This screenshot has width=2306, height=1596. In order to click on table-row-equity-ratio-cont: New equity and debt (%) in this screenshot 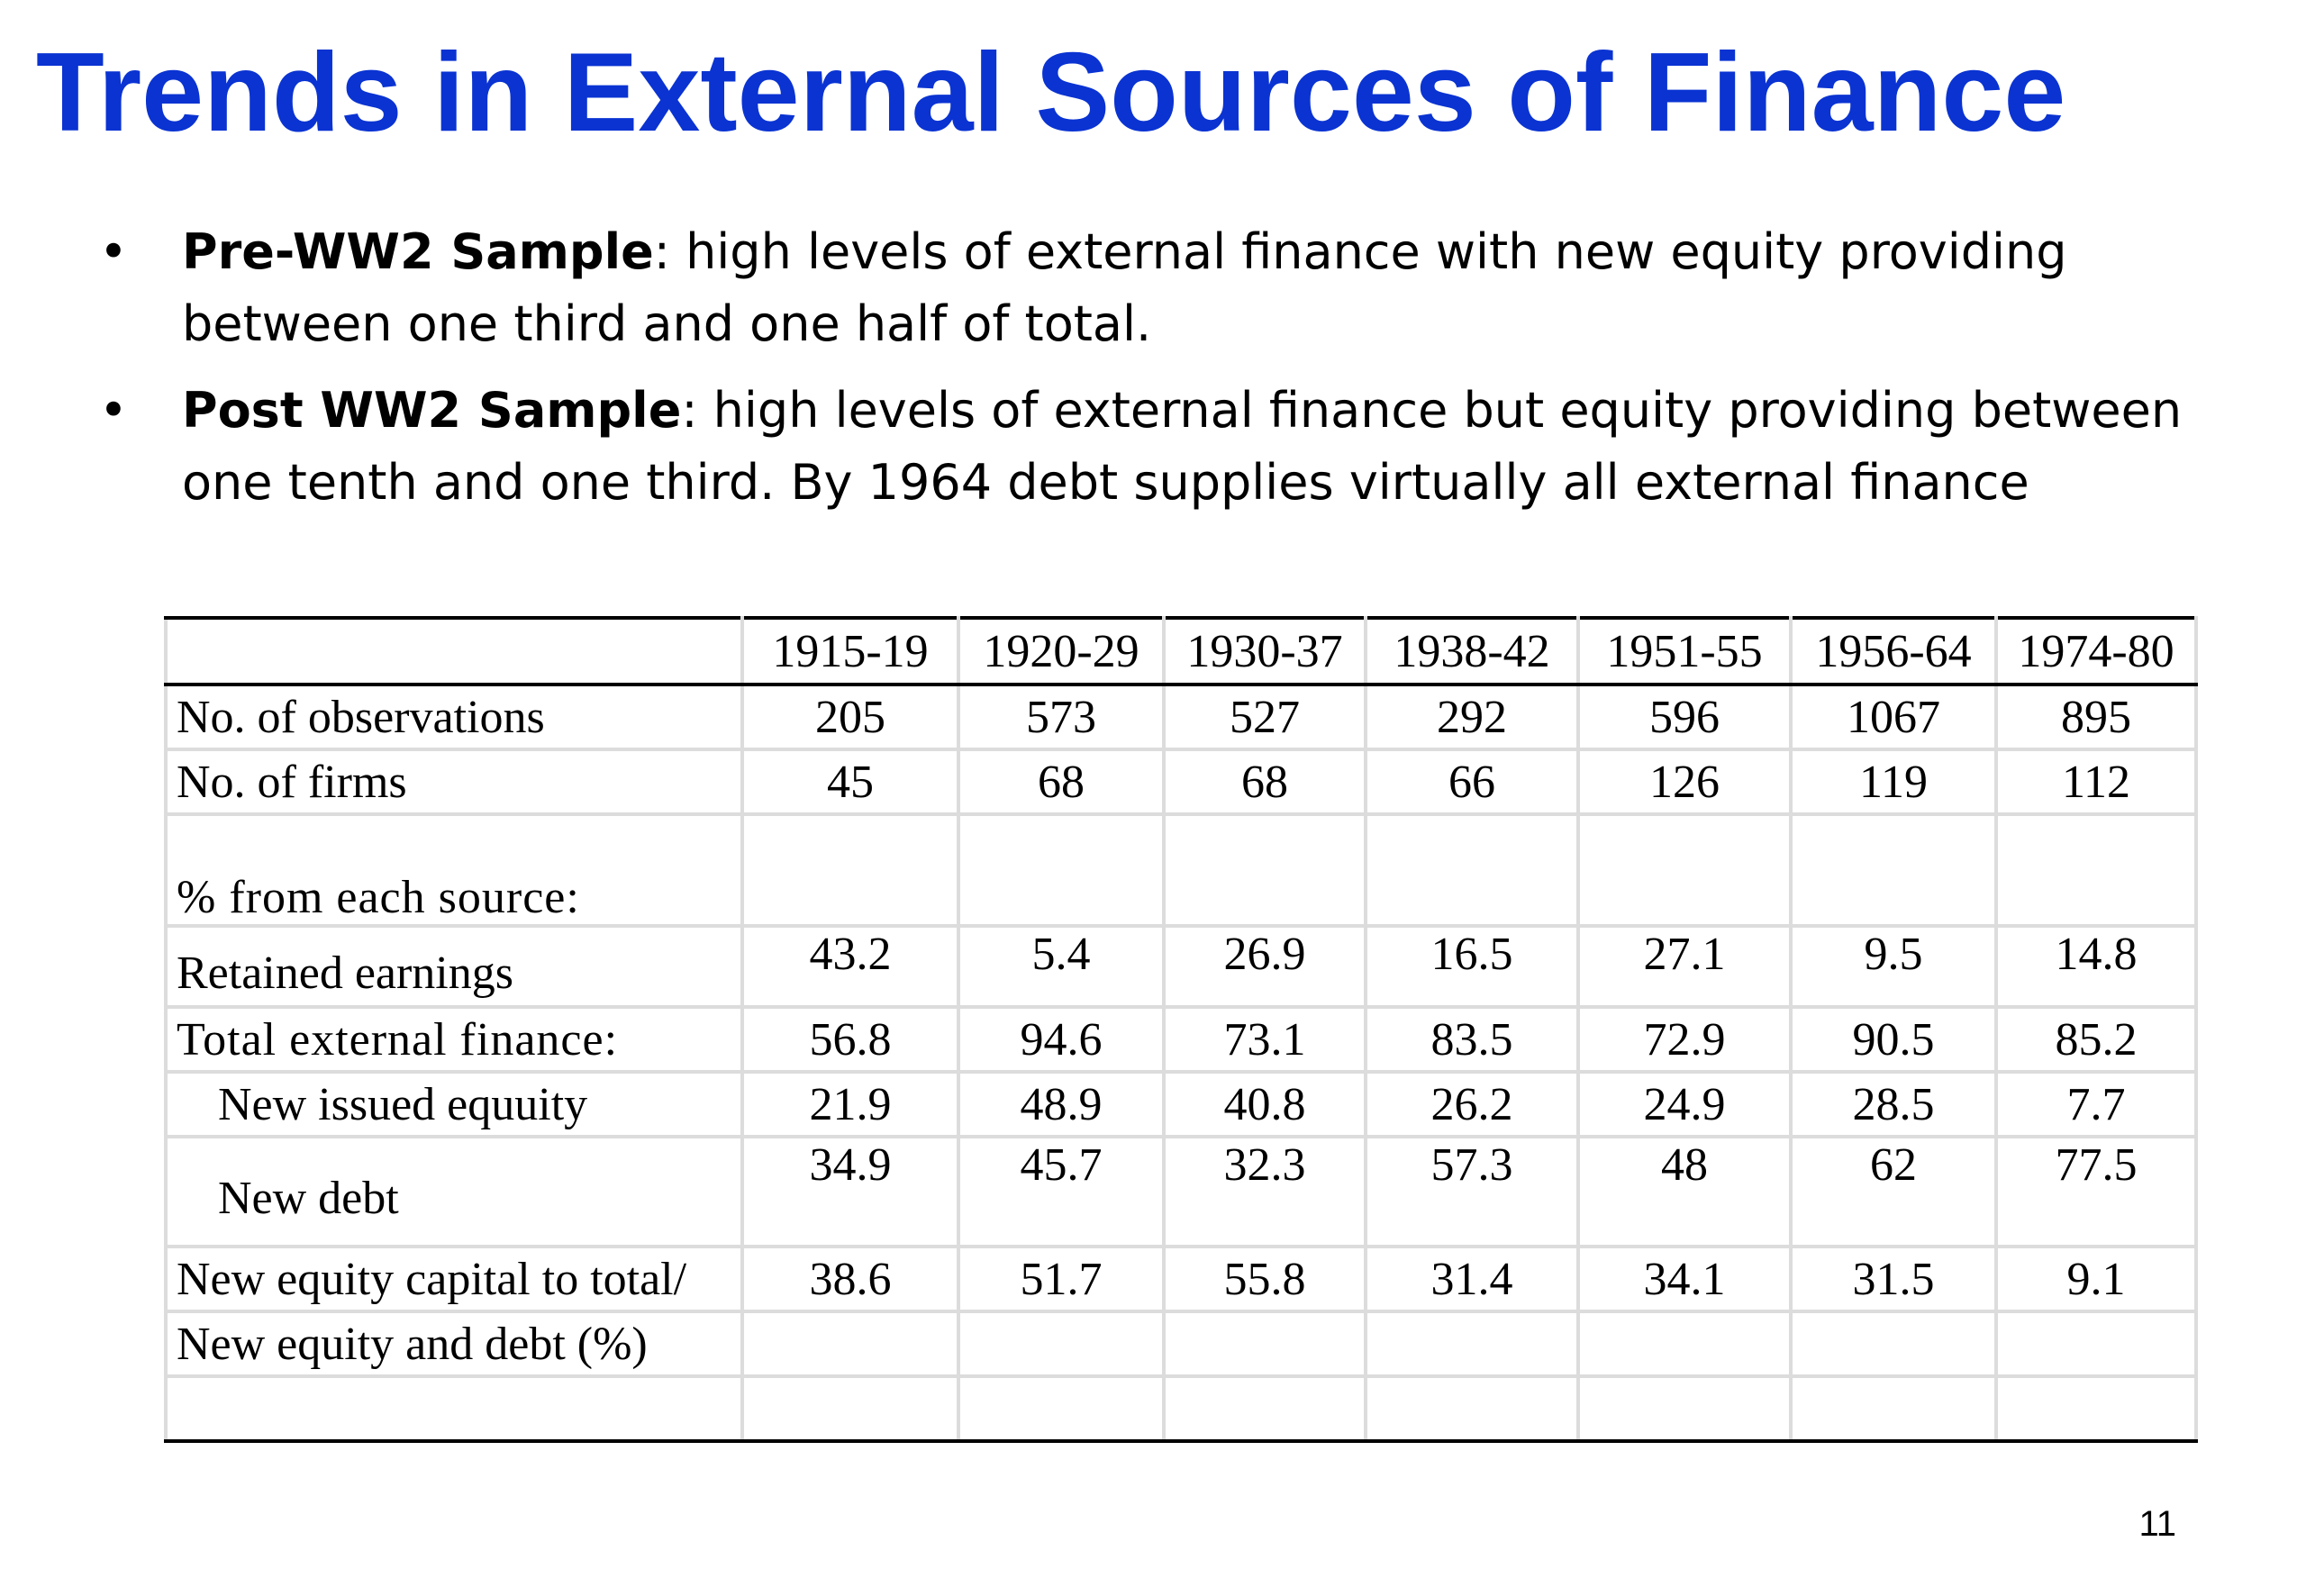, I will do `click(1181, 1344)`.